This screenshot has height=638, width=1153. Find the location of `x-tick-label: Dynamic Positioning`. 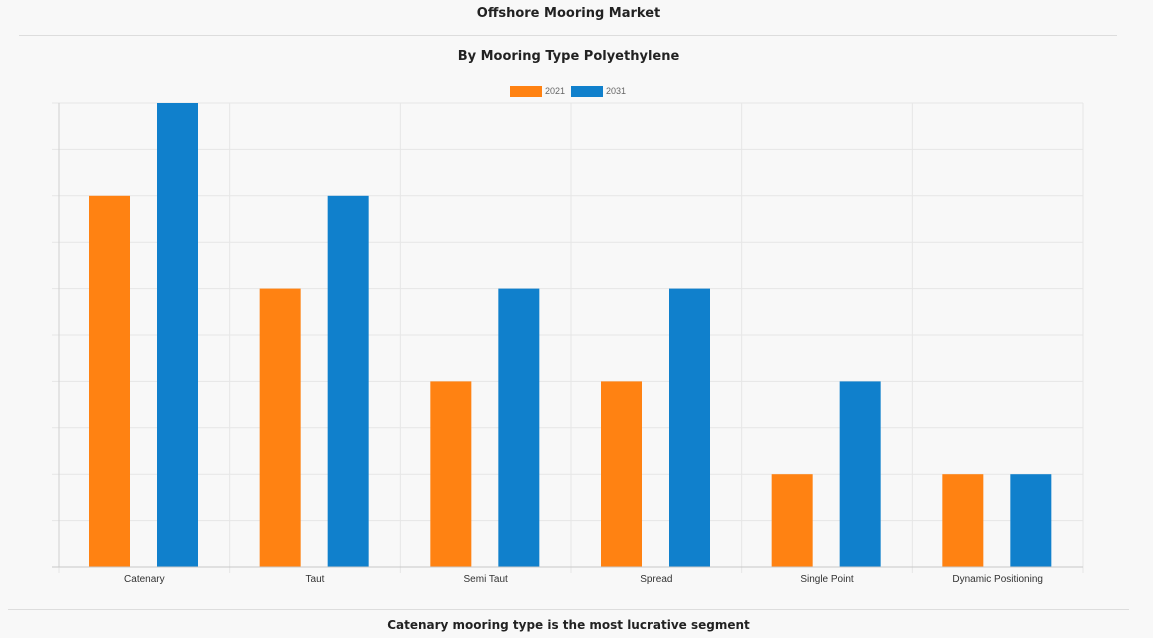

x-tick-label: Dynamic Positioning is located at coordinates (997, 579).